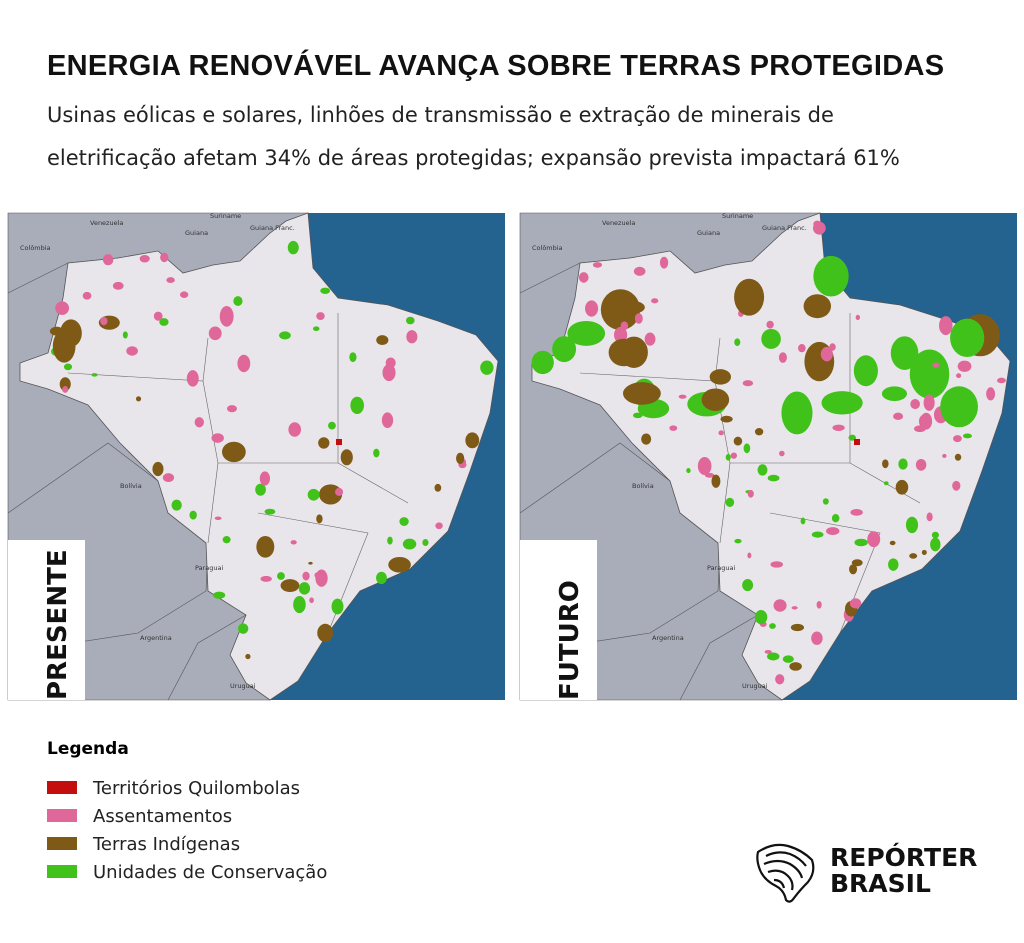 The width and height of the screenshot is (1024, 943). What do you see at coordinates (210, 872) in the screenshot?
I see `legend-label: Unidades de Conservação` at bounding box center [210, 872].